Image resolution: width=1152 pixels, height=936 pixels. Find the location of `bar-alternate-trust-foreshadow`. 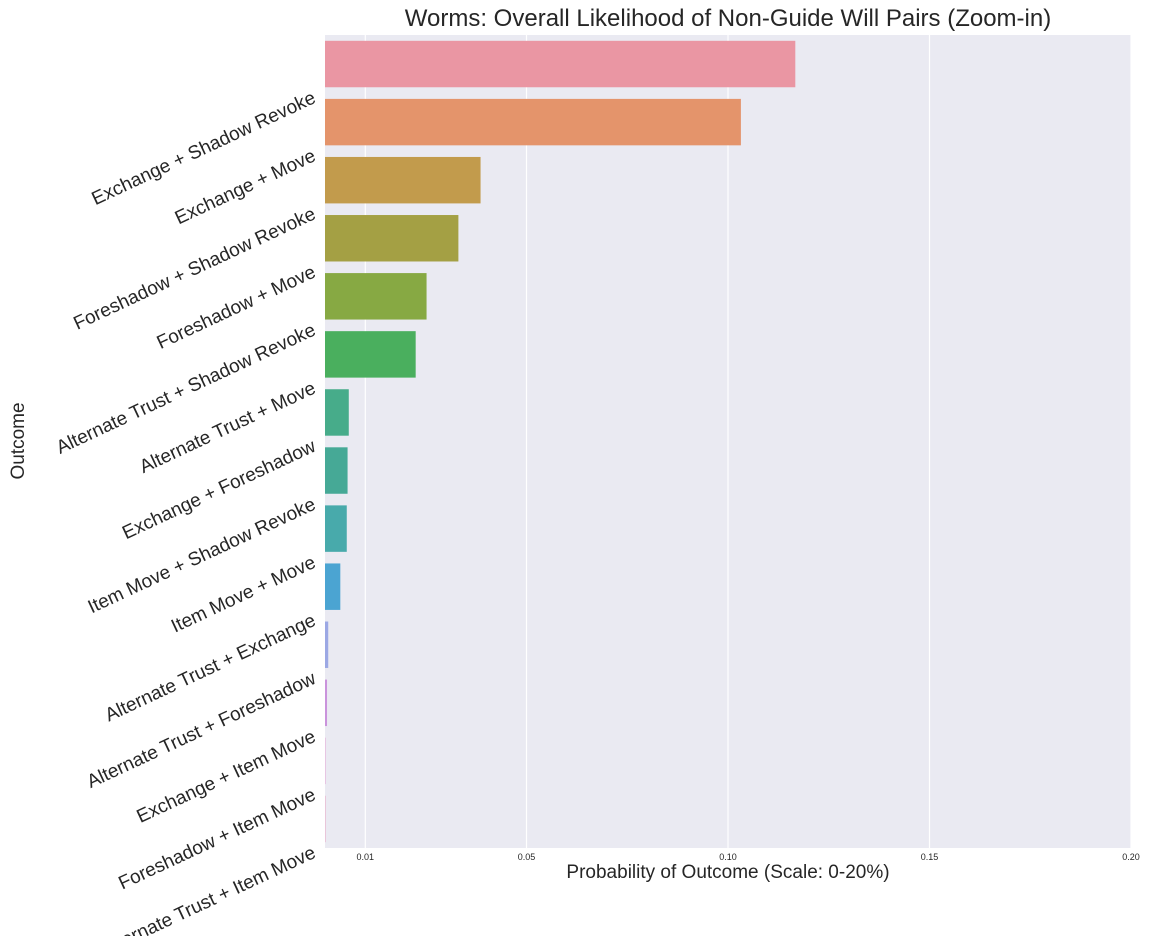

bar-alternate-trust-foreshadow is located at coordinates (327, 644).